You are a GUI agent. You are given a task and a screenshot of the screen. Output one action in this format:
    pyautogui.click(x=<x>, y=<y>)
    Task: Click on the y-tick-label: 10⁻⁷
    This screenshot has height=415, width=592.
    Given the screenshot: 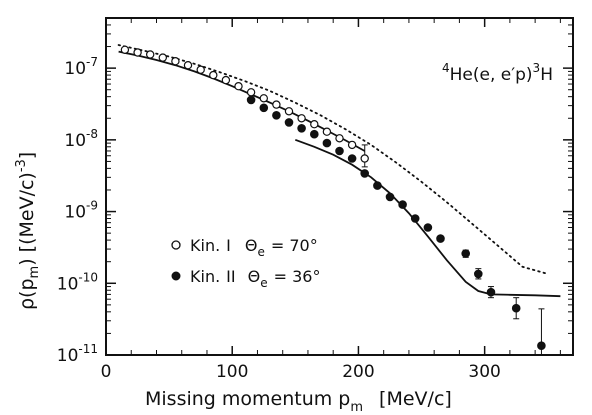 What is the action you would take?
    pyautogui.click(x=81, y=67)
    